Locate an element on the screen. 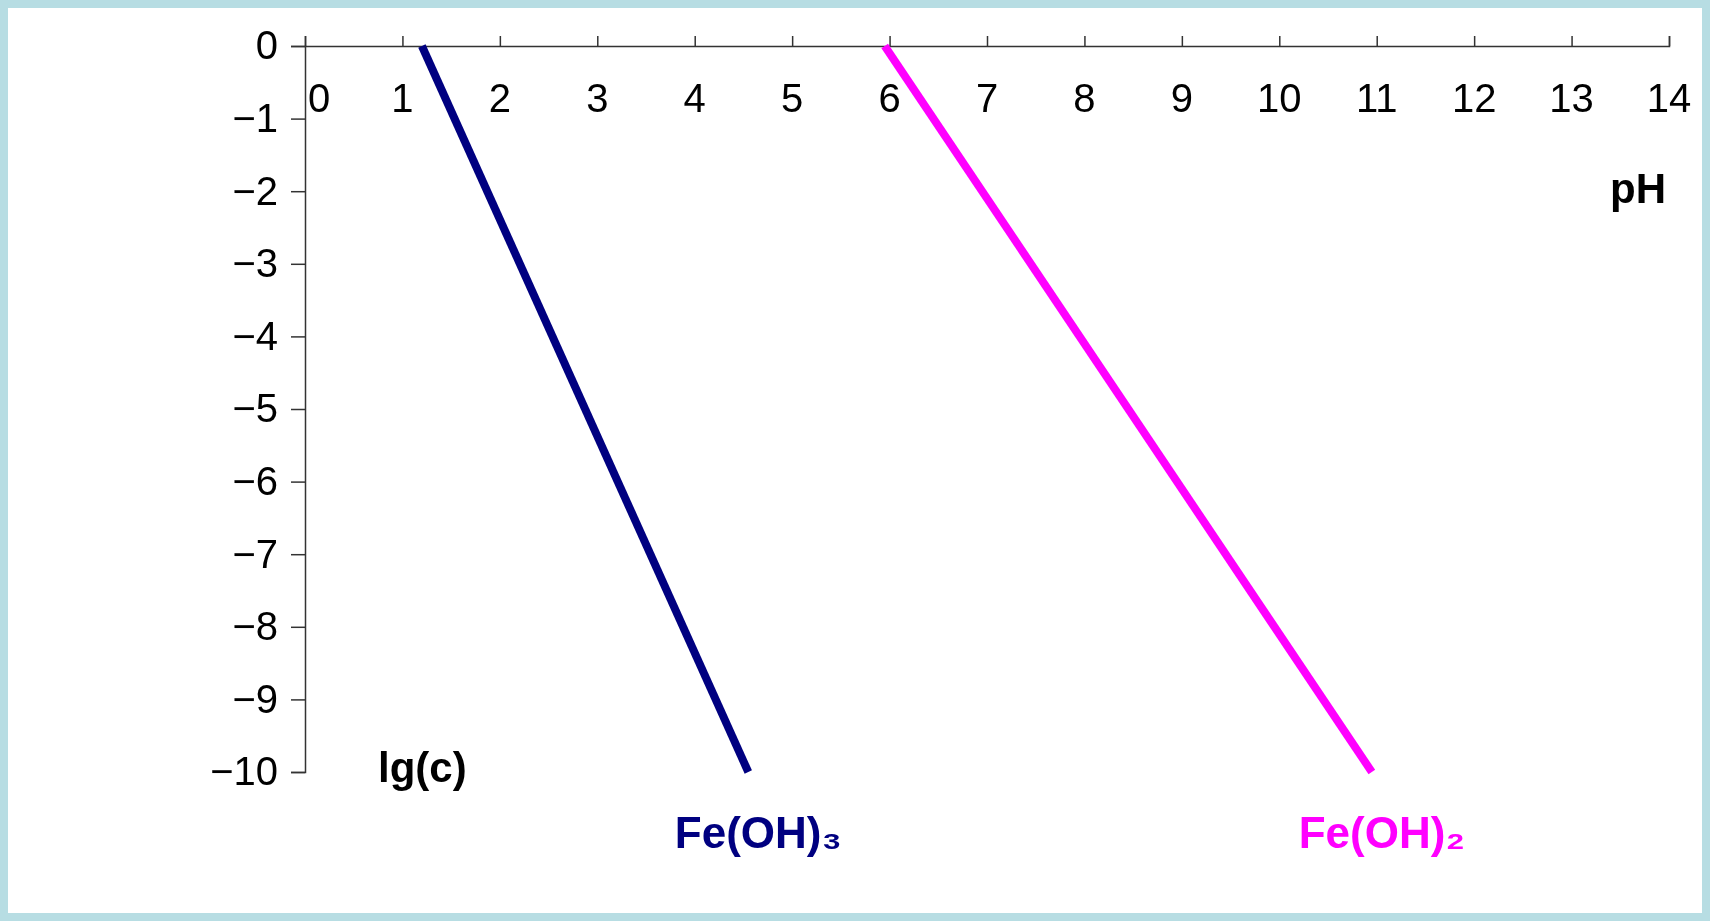 This screenshot has width=1710, height=921. y-tick-label: −10 is located at coordinates (244, 771).